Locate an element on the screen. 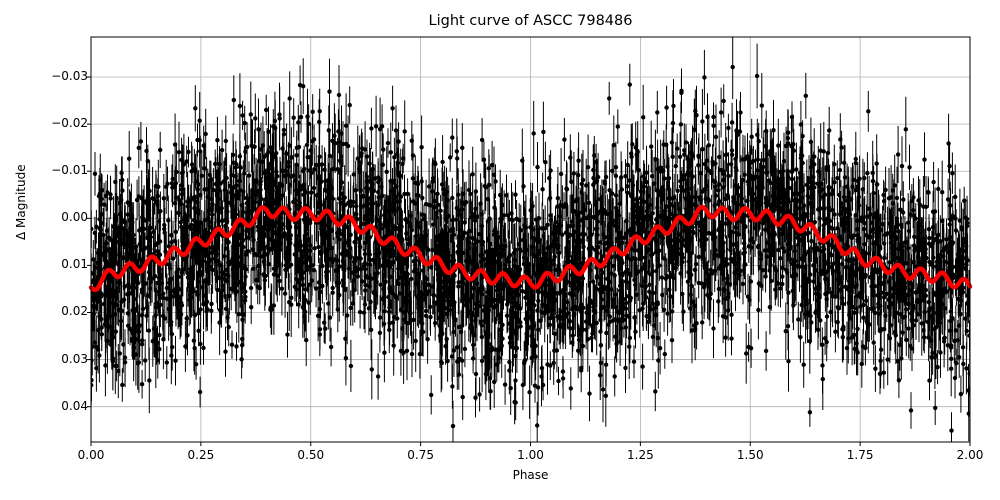  y-tick-label: 0.02 is located at coordinates (74, 311).